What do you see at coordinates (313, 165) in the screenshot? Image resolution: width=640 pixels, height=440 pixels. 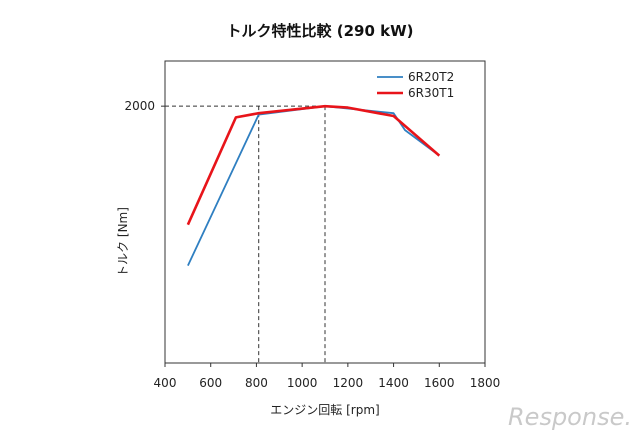 I see `series-line-6r30t1` at bounding box center [313, 165].